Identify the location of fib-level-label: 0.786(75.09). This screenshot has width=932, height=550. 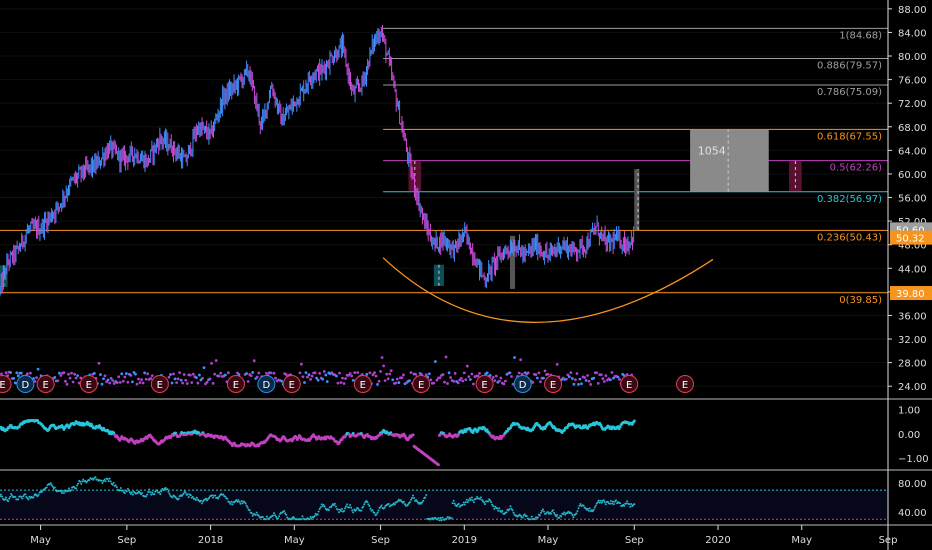
(849, 92).